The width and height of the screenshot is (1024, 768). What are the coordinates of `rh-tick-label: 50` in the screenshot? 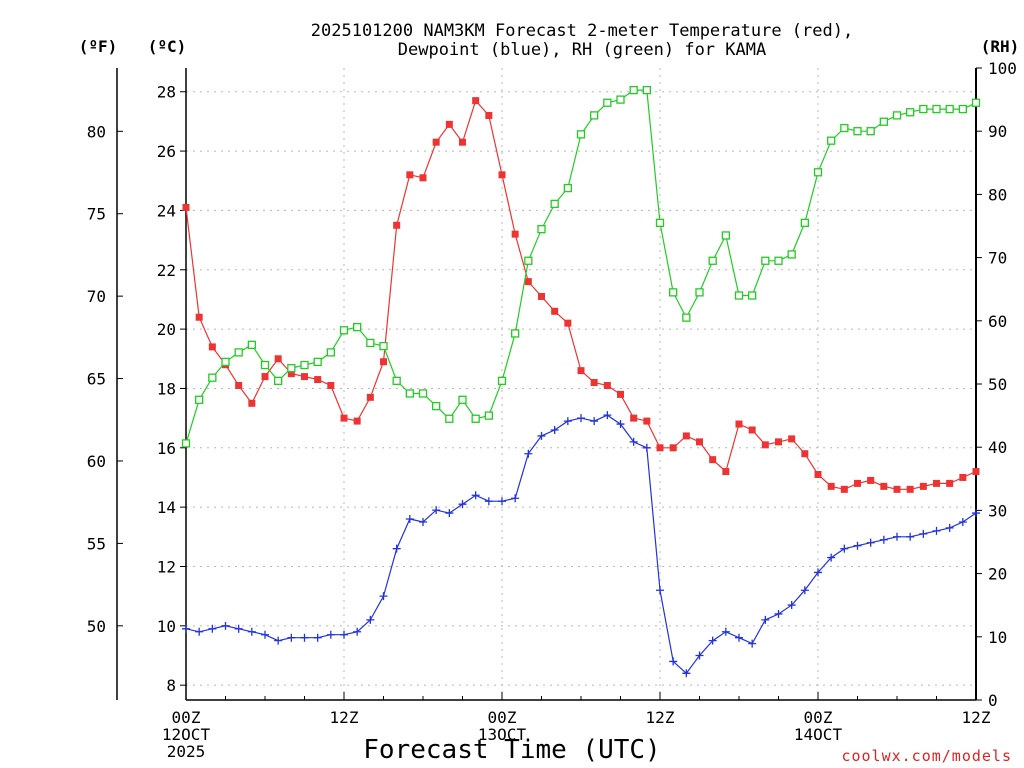 It's located at (997, 384).